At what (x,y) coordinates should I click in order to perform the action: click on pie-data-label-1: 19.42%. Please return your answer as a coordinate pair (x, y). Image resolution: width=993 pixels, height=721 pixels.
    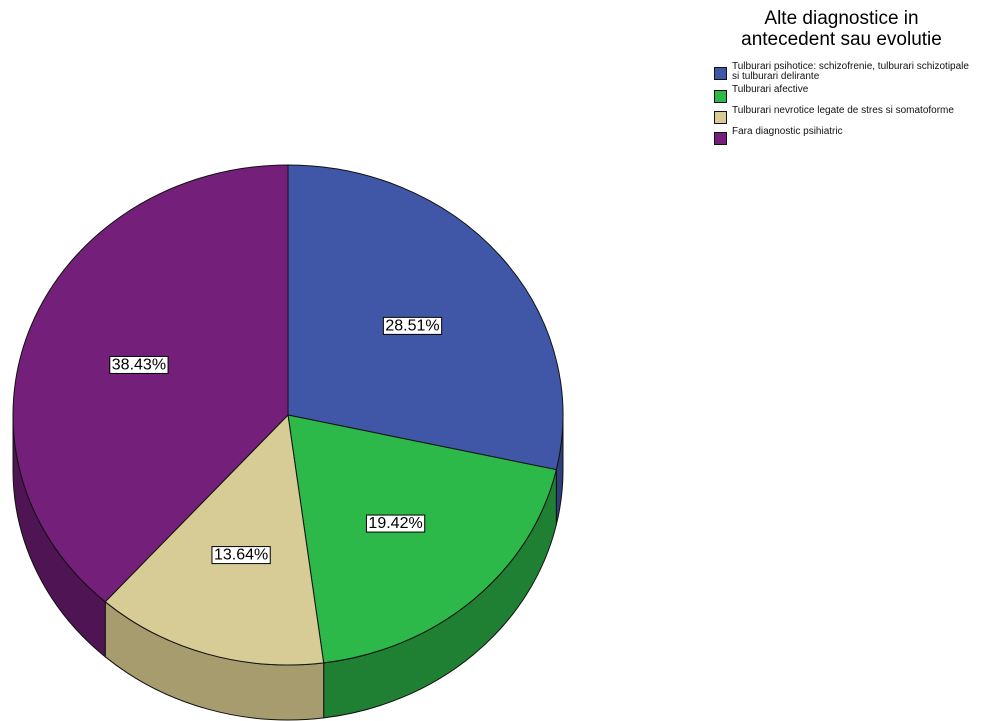
    Looking at the image, I should click on (395, 523).